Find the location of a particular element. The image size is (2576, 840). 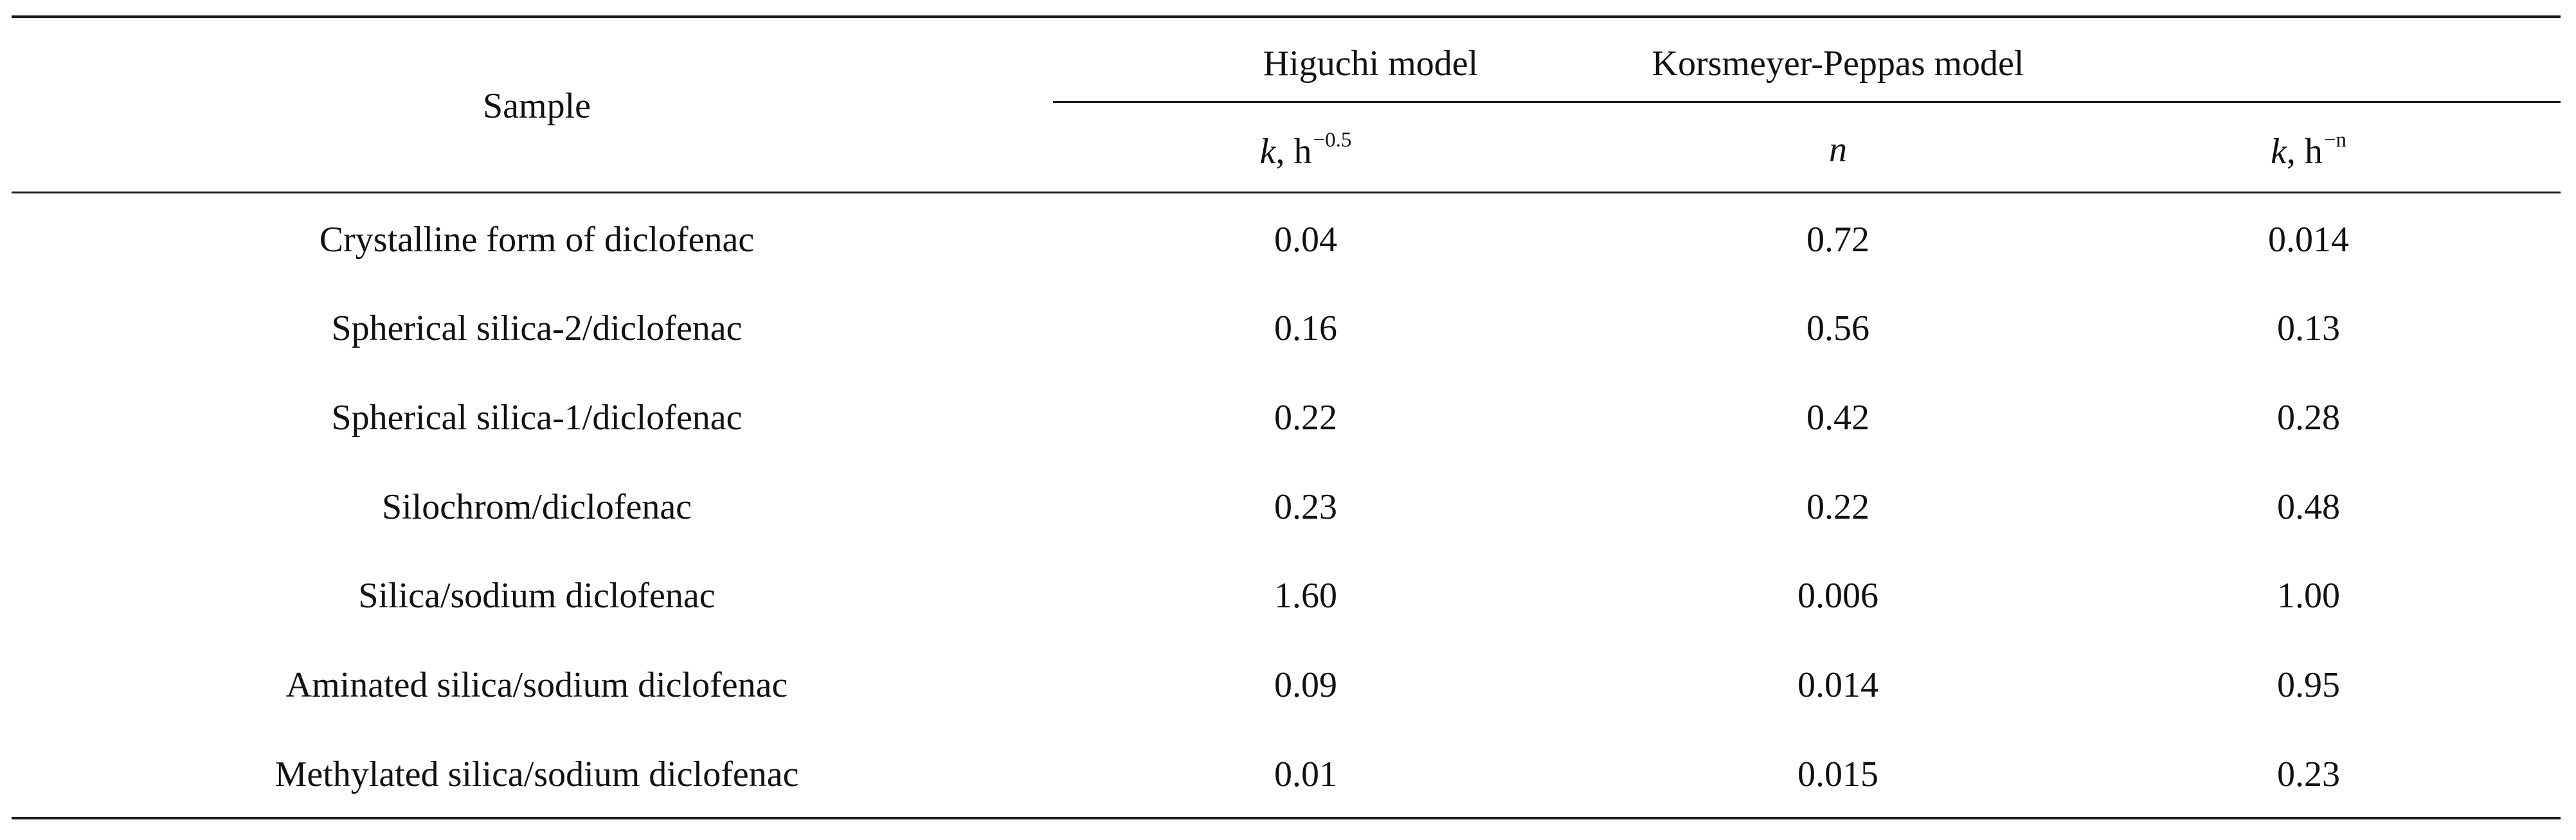

header-kp-k-exponent: −n is located at coordinates (2334, 140).